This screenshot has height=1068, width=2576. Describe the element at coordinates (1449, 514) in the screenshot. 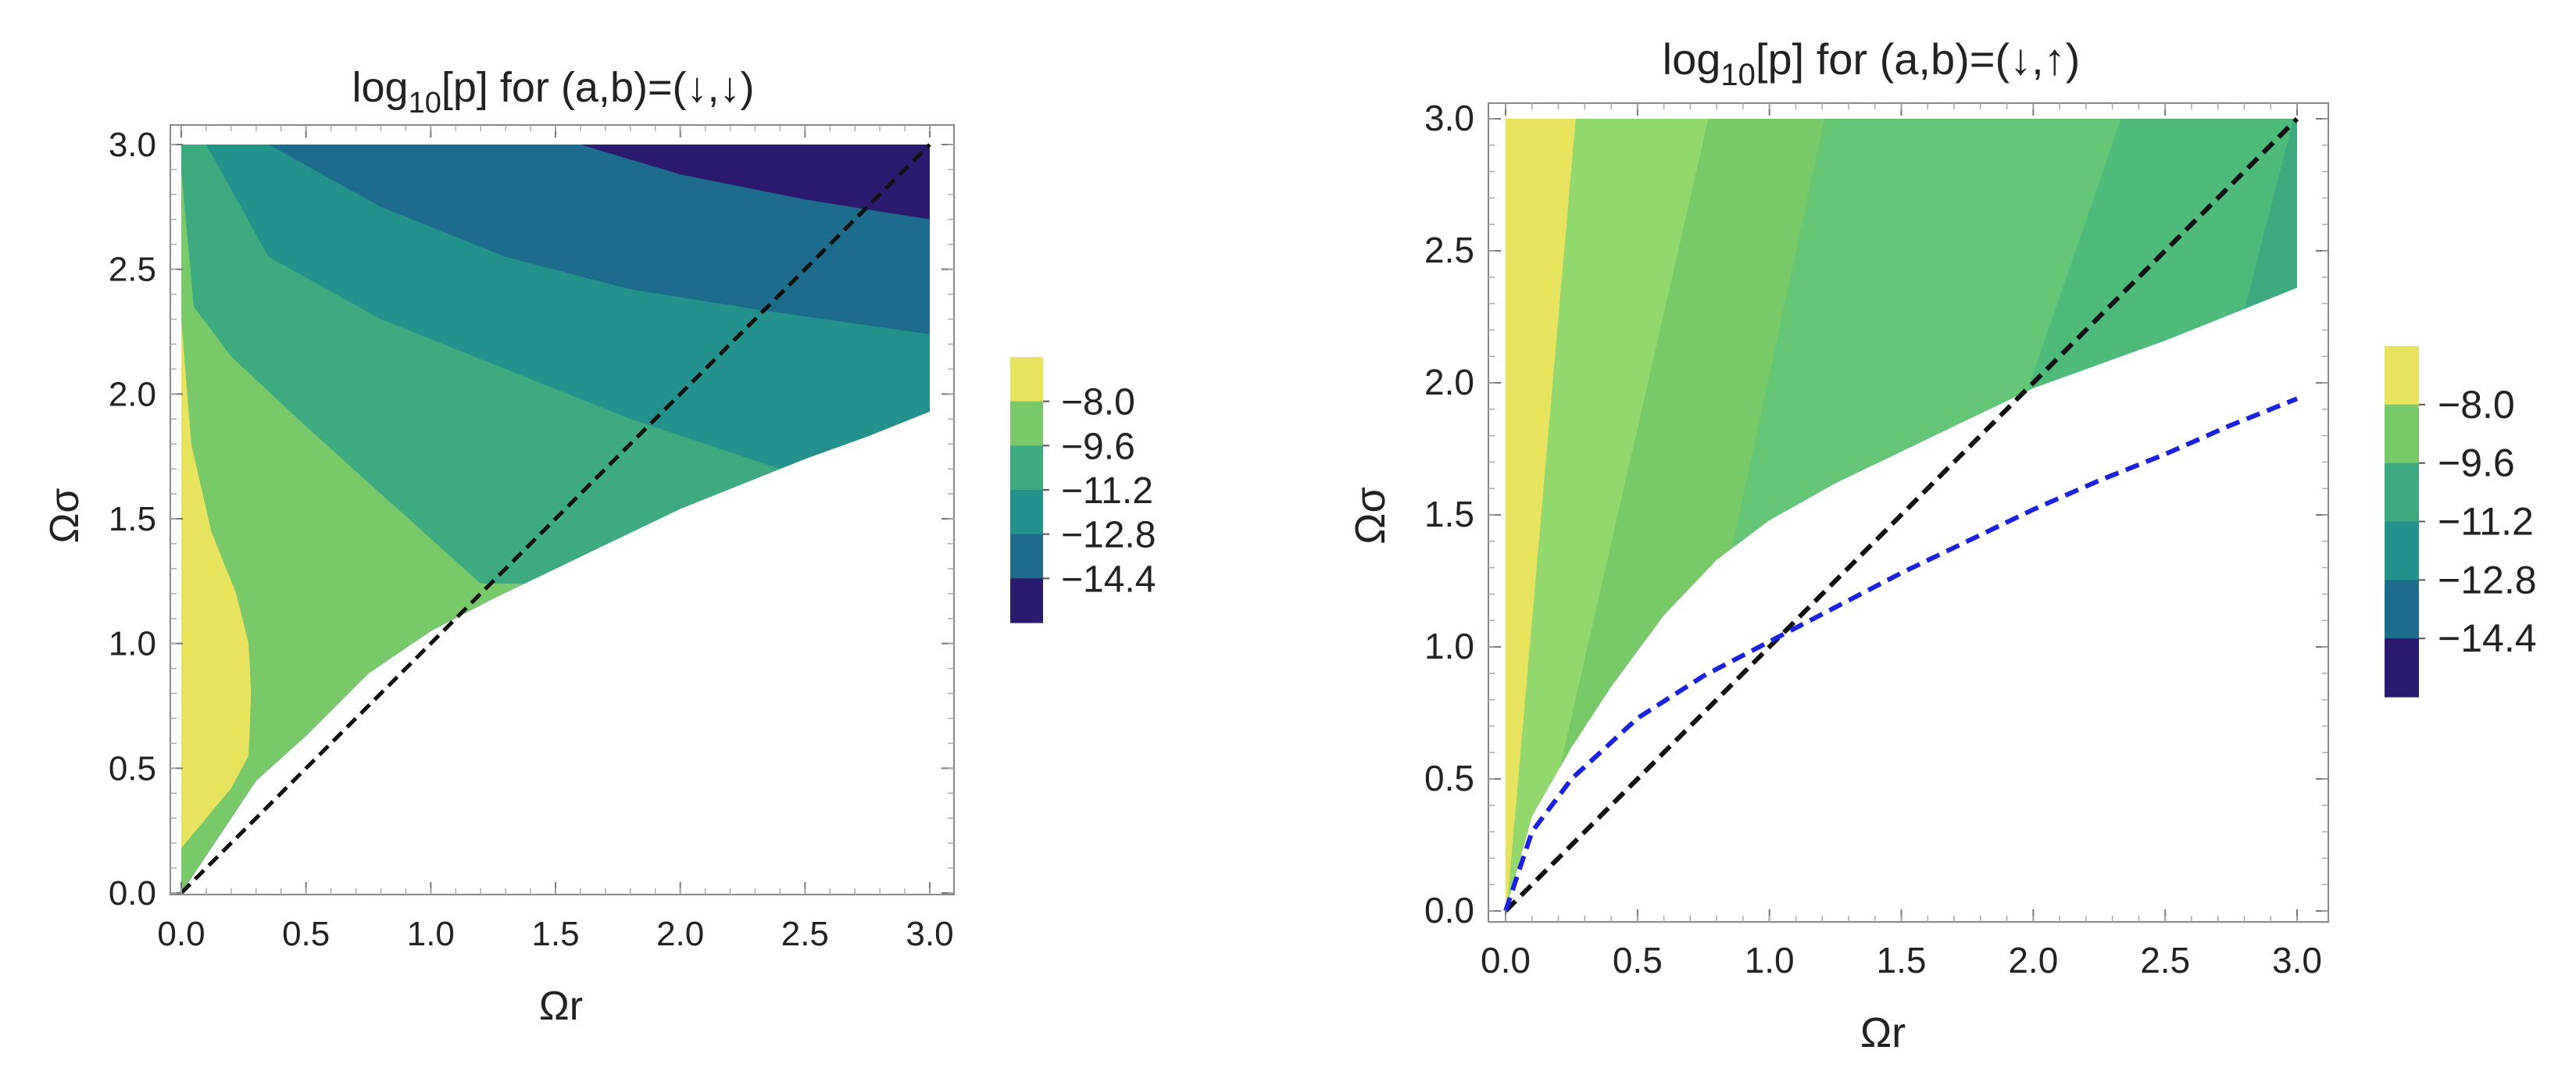

I see `right-y-tick-label: 1.5` at that location.